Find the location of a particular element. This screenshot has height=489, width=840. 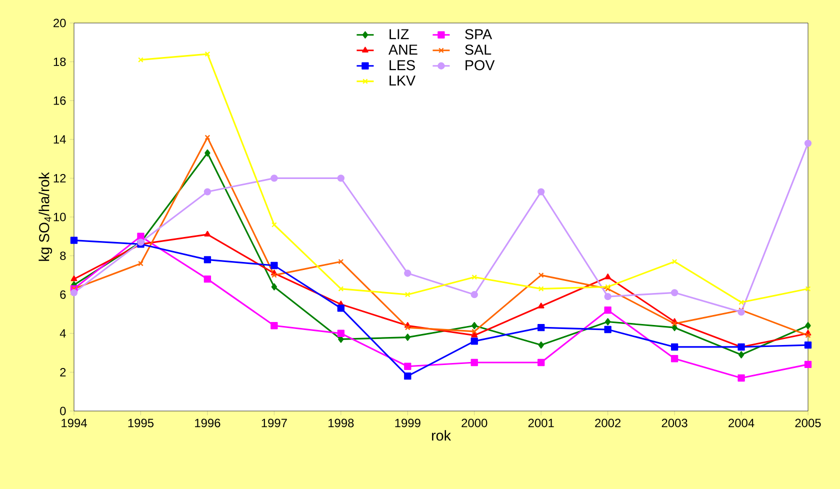

y-tick-label: 0 is located at coordinates (63, 411).